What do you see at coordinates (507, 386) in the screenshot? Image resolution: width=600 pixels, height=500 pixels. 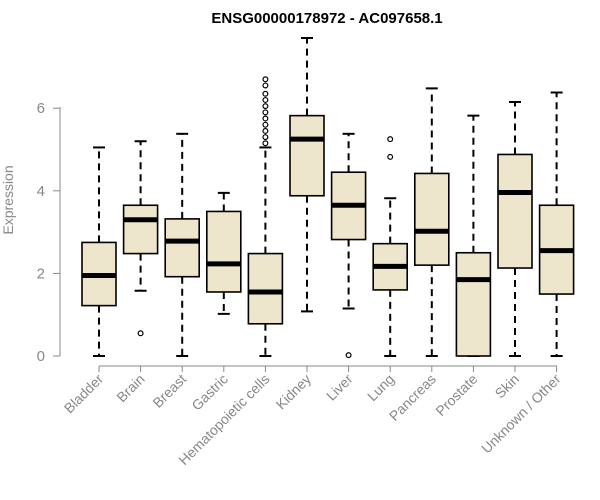 I see `x-tick-label: Skin` at bounding box center [507, 386].